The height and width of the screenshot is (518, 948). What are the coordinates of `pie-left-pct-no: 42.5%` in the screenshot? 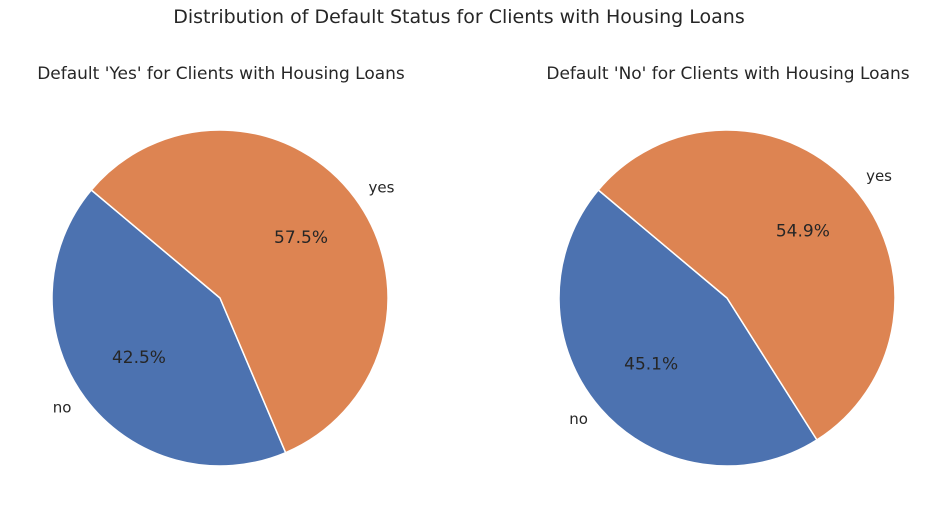 It's located at (139, 358).